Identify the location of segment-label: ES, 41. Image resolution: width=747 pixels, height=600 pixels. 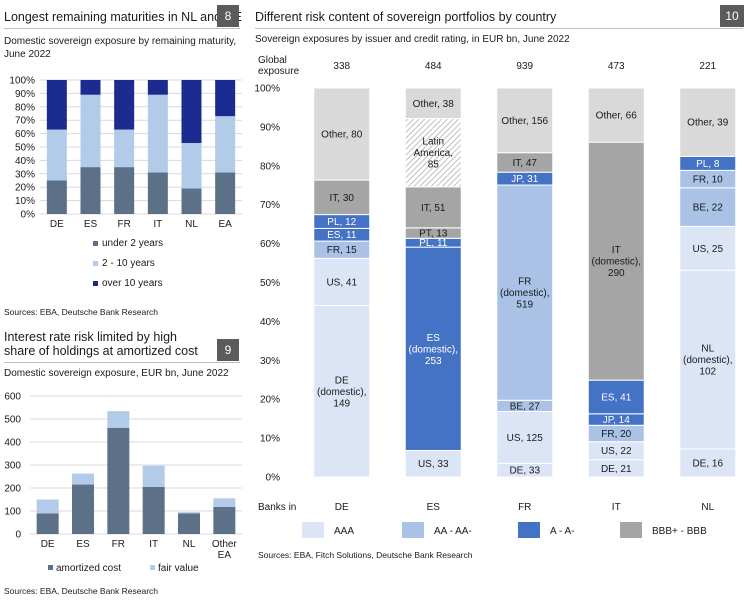
(616, 397).